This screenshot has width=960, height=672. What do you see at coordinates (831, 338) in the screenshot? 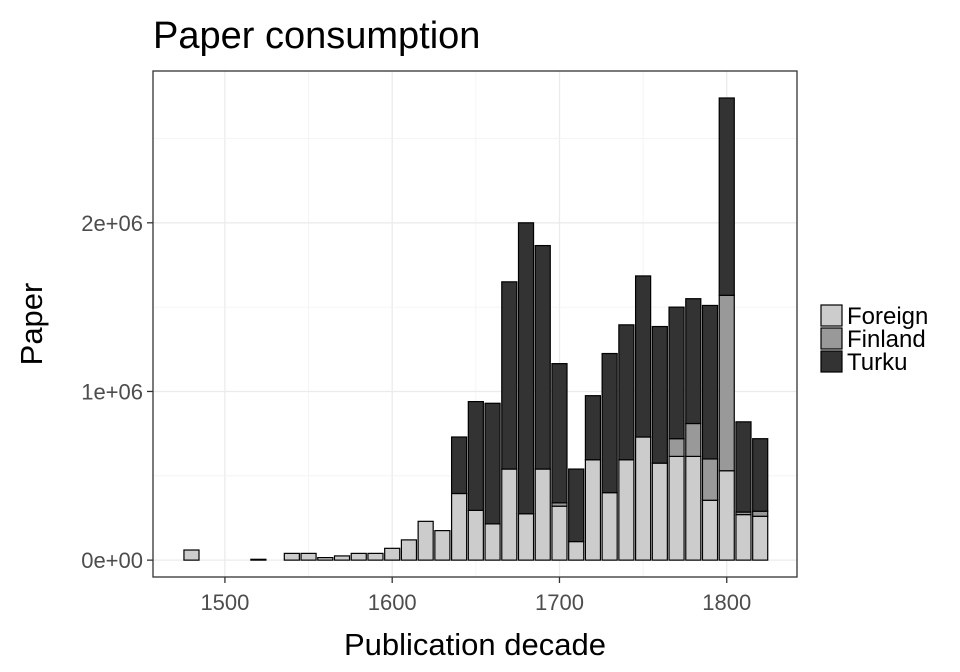
I see `legend-key-finland` at bounding box center [831, 338].